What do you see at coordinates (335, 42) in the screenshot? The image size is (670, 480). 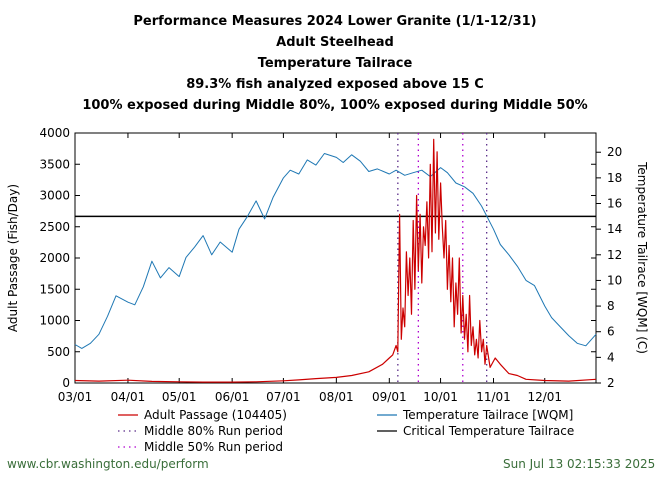 I see `chart-subtitle-species: Adult Steelhead` at bounding box center [335, 42].